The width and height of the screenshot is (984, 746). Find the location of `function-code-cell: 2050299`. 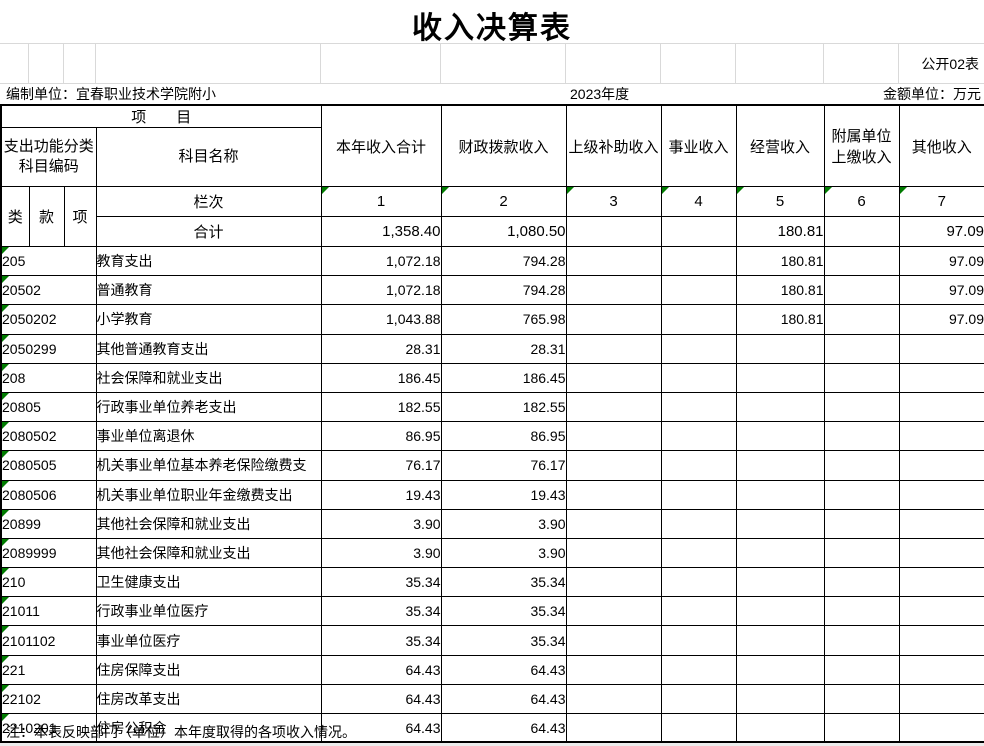

function-code-cell: 2050299 is located at coordinates (48, 348).